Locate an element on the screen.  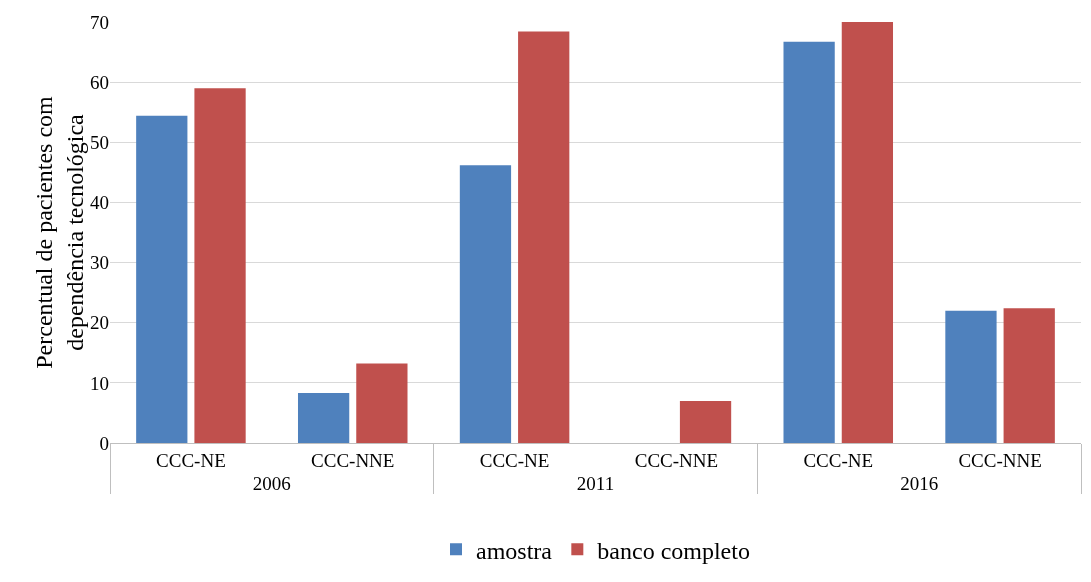
text: 2011 is located at coordinates (595, 483).